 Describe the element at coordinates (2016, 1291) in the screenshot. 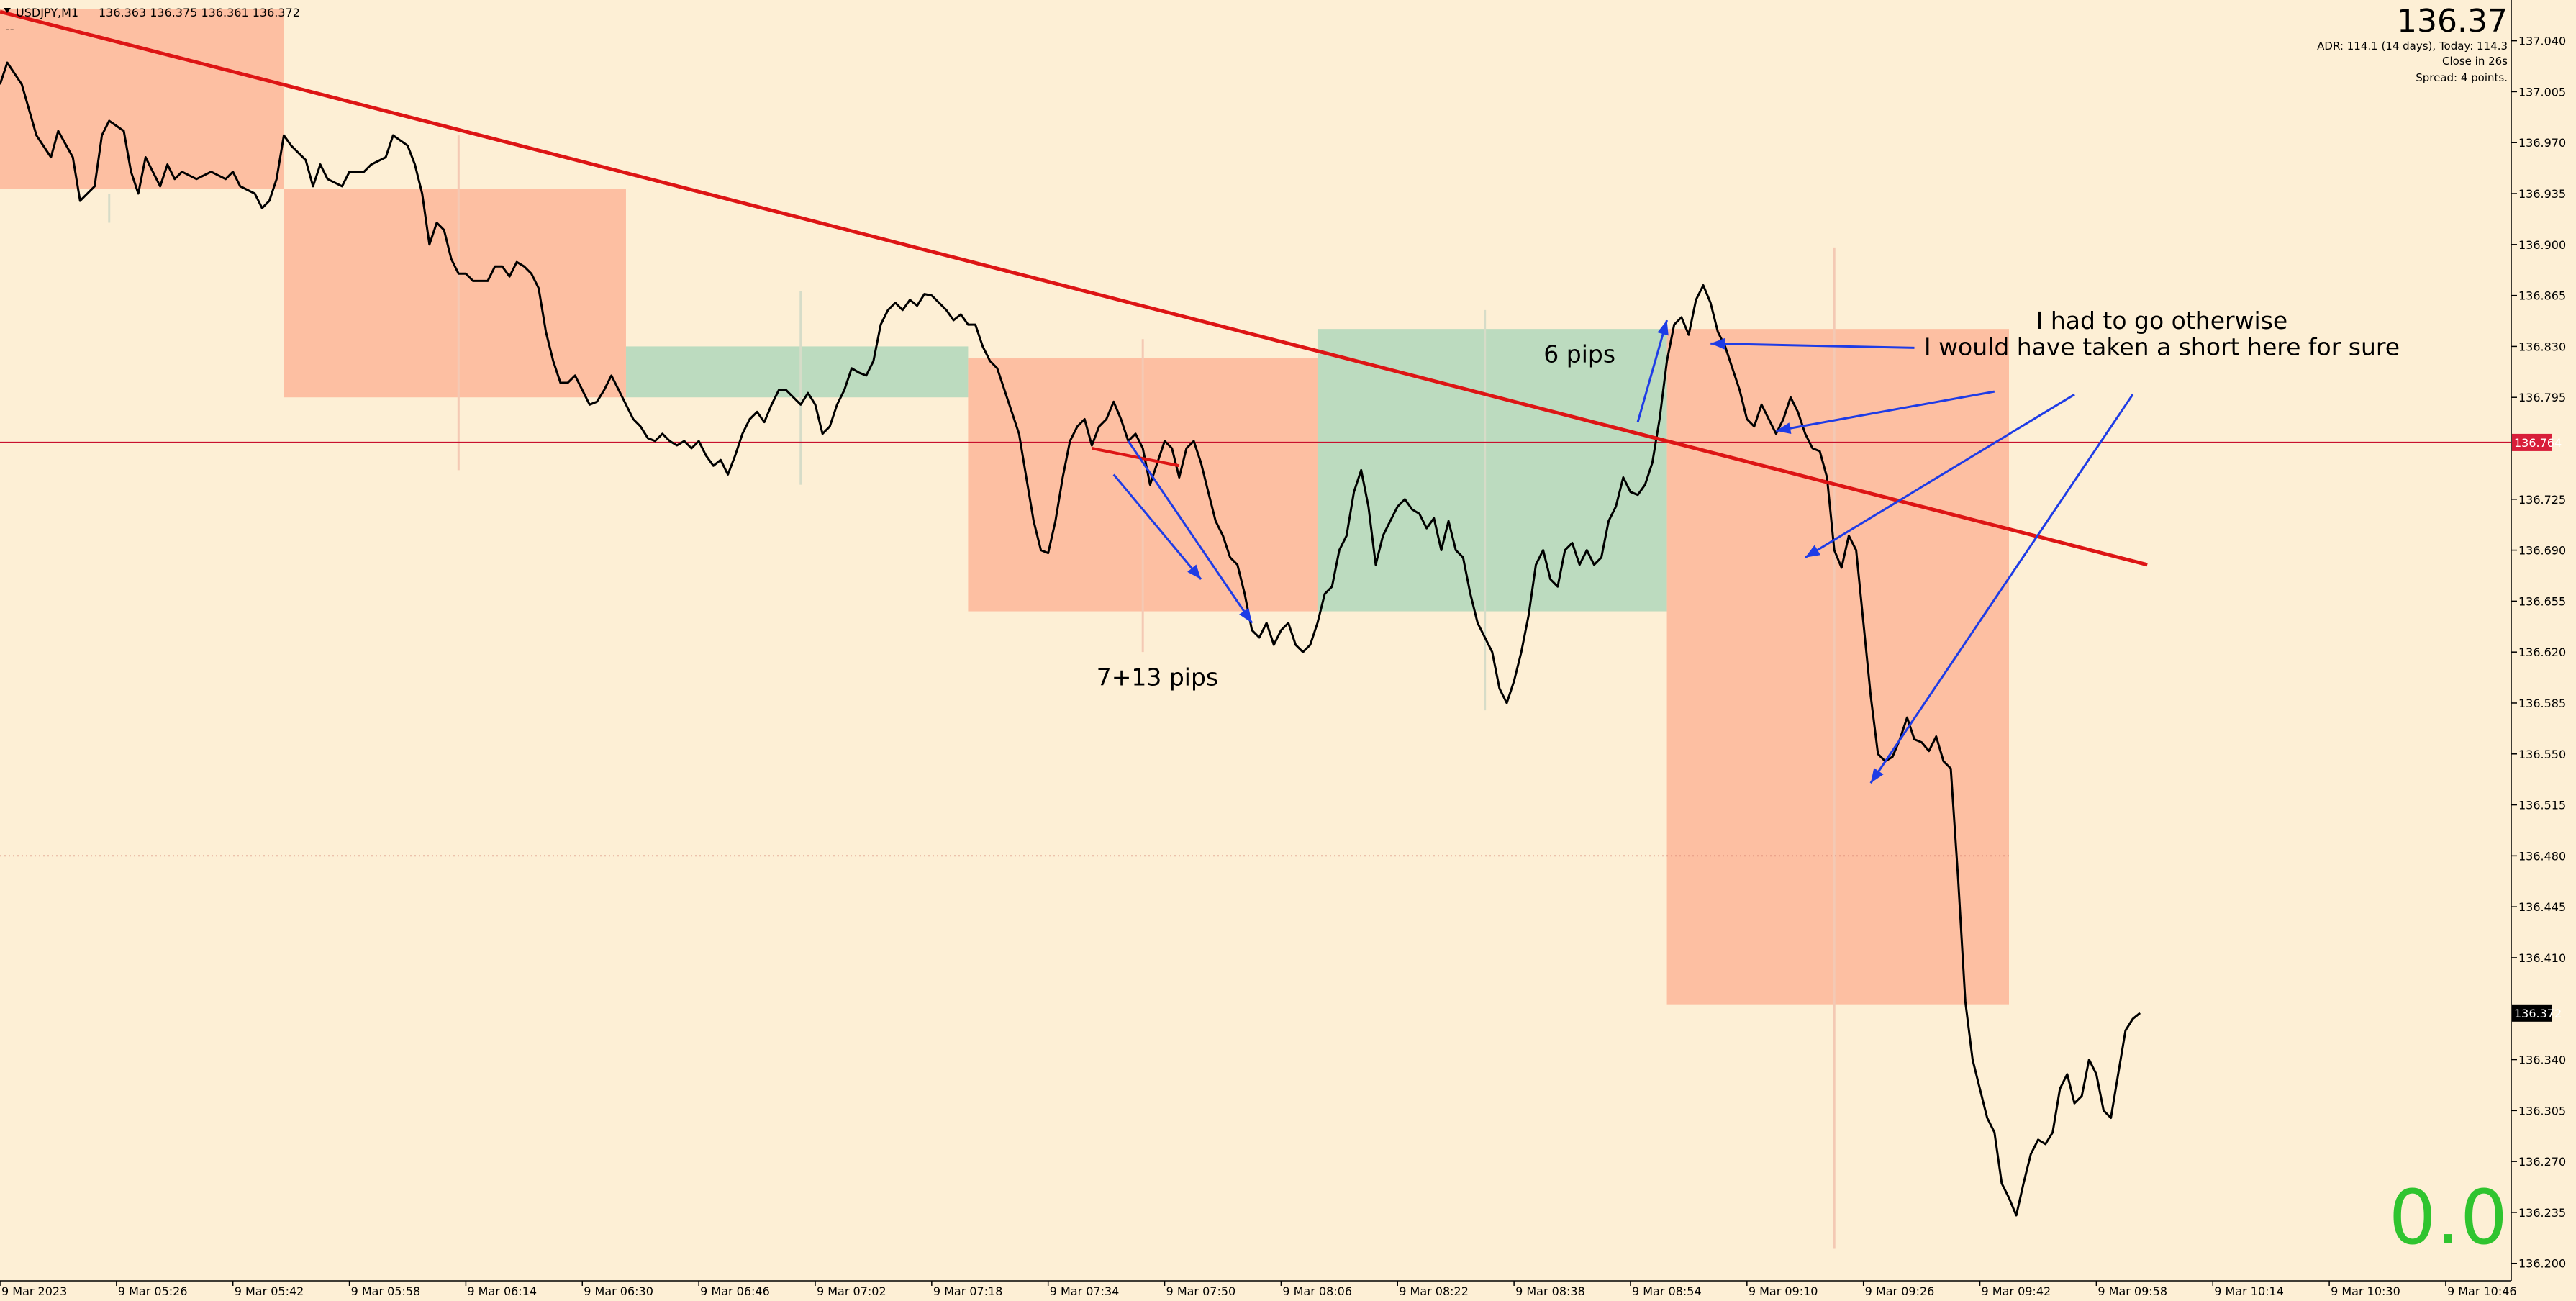

I see `time-tick-label-17: 9 Mar 09:42` at that location.